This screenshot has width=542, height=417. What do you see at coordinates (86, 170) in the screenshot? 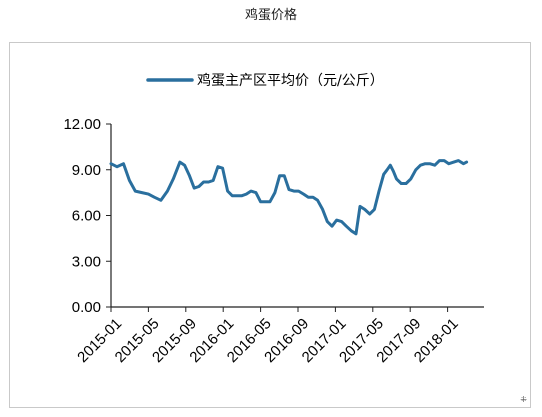
I see `y-tick-label: 9.00` at bounding box center [86, 170].